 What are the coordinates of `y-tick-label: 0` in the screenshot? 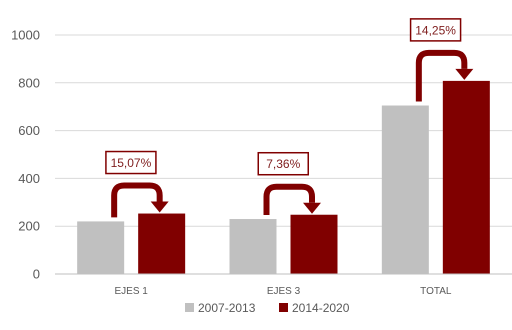 It's located at (36, 274).